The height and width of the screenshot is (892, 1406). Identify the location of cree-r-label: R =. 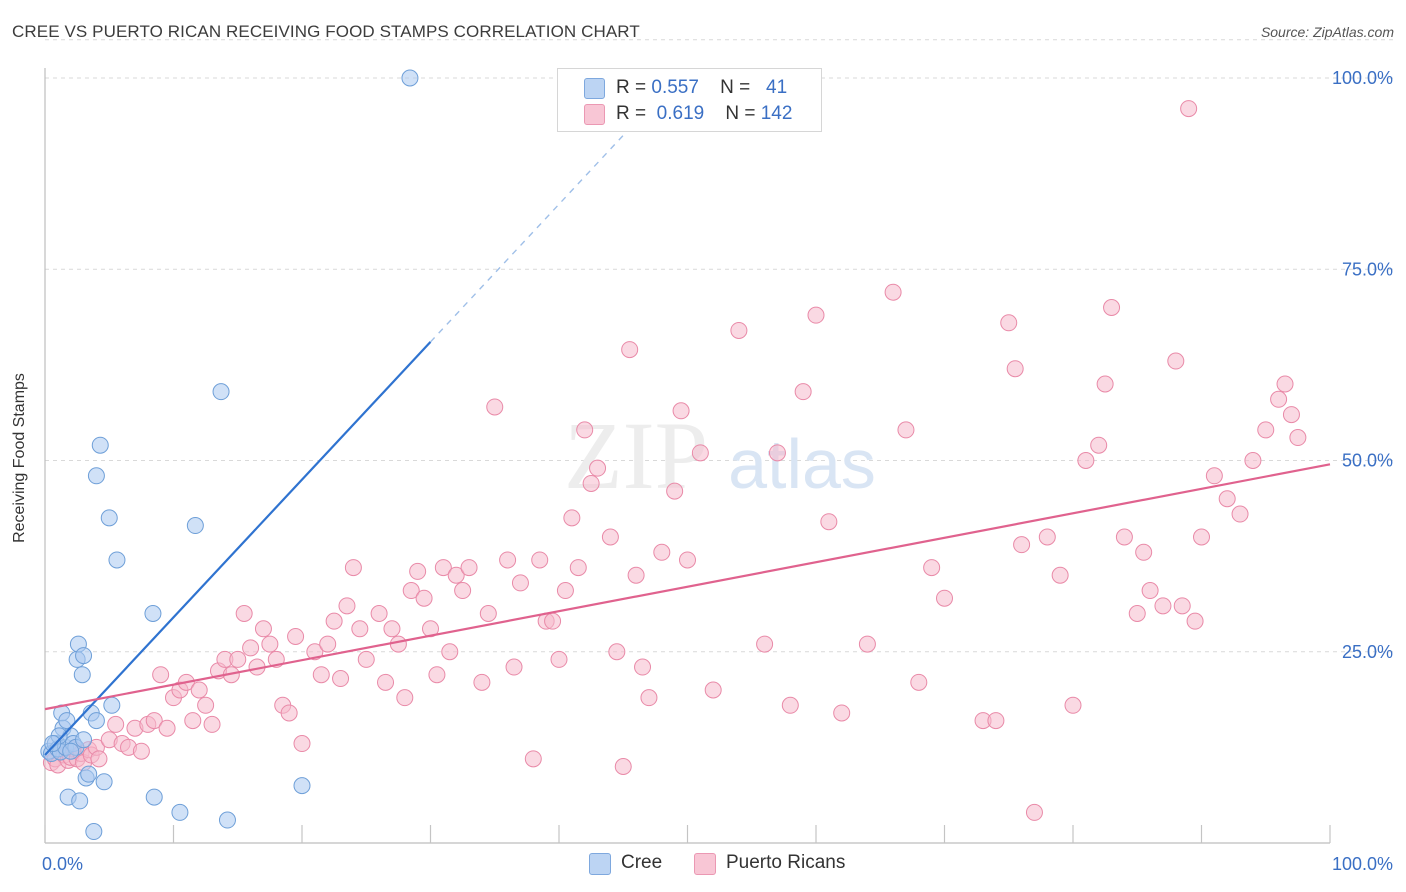
(631, 87).